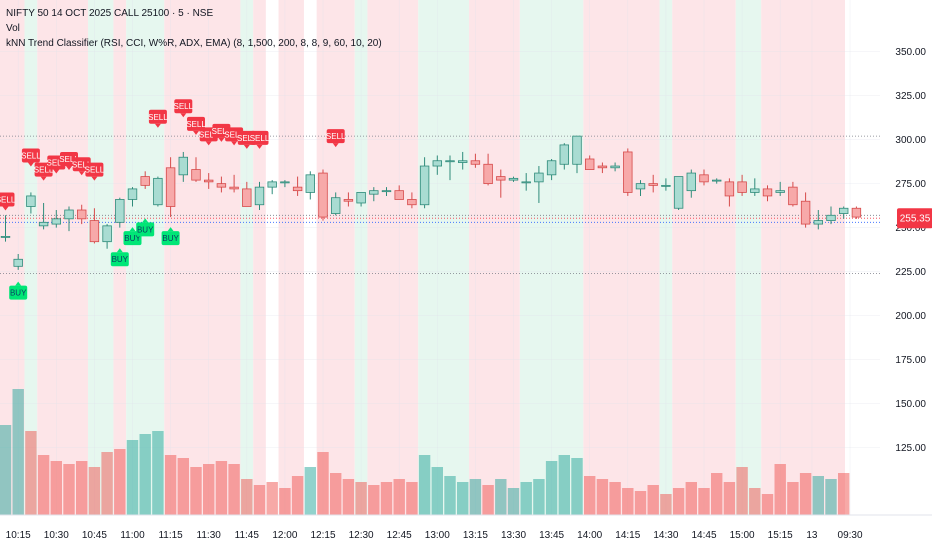 This screenshot has height=550, width=932. What do you see at coordinates (742, 535) in the screenshot?
I see `time-tick-label: 15:00` at bounding box center [742, 535].